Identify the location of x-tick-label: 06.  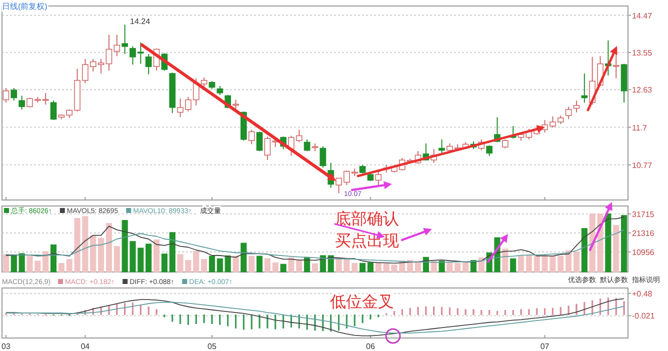
(371, 346).